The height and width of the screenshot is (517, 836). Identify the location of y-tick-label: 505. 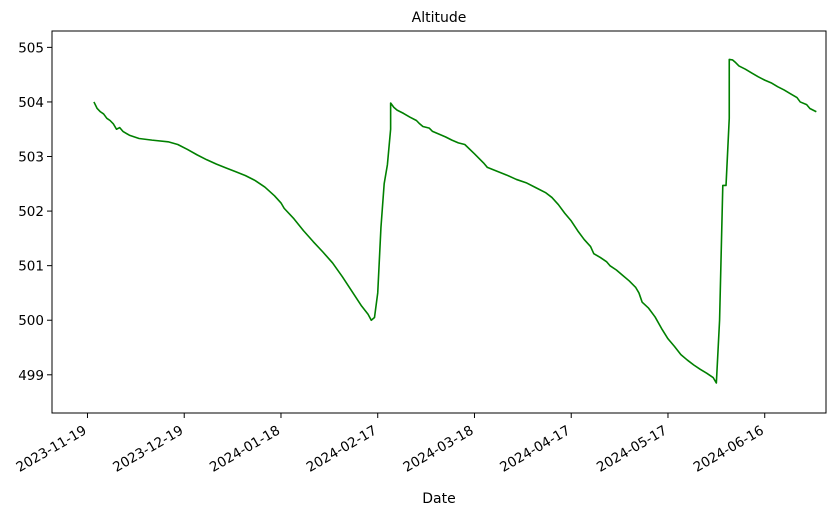
(31, 48).